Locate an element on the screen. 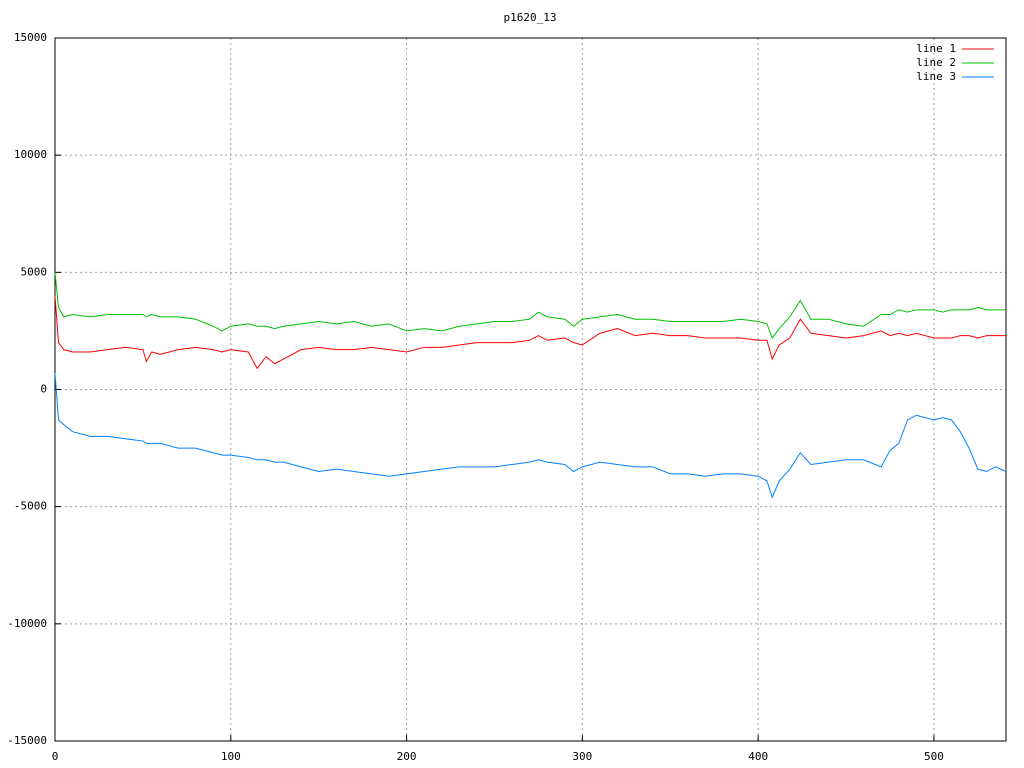  y-tick-label: -5000 is located at coordinates (30, 506).